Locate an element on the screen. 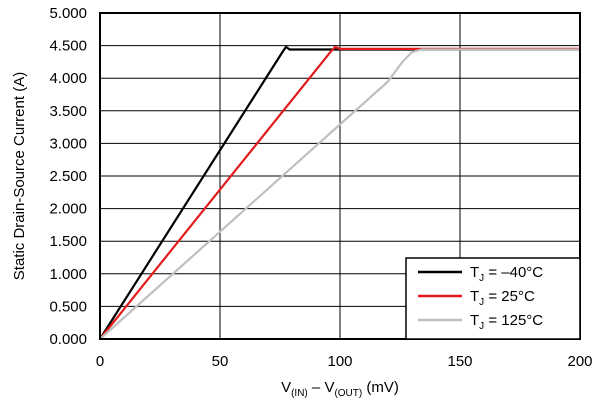 The height and width of the screenshot is (408, 606). y-tick-label: 1.500 is located at coordinates (68, 241).